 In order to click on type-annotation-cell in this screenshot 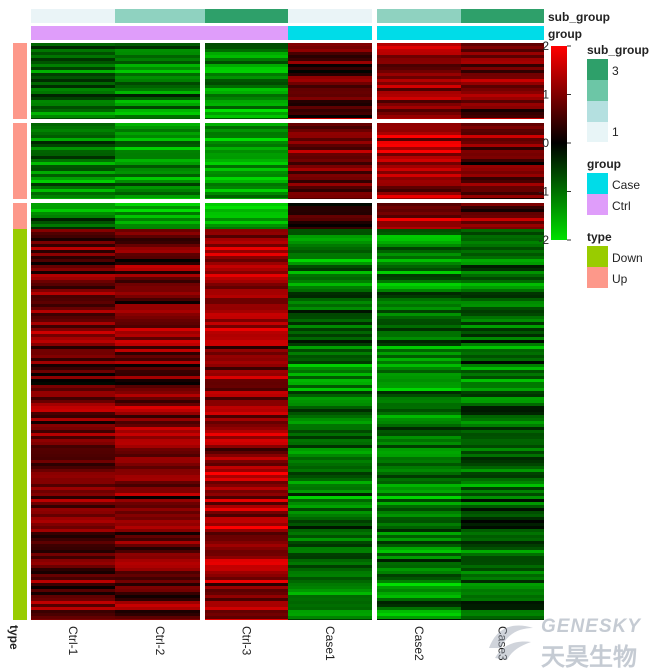, I will do `click(20, 161)`.